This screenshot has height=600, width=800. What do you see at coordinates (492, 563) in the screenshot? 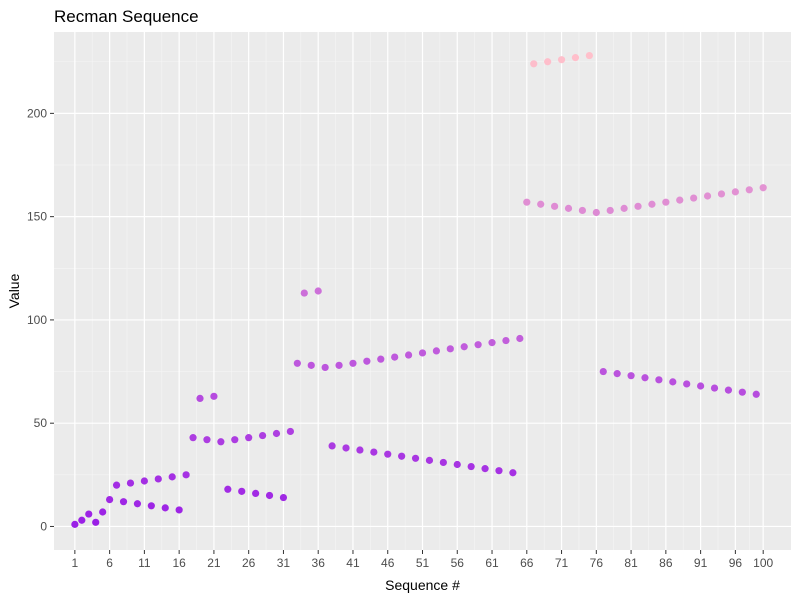
I see `x-tick-label: 61` at bounding box center [492, 563].